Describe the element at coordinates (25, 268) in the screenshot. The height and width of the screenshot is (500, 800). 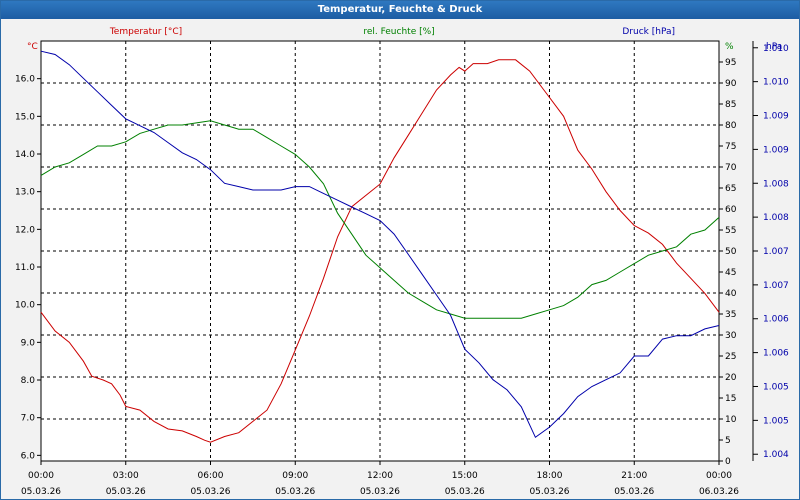
I see `temp-tick-label: 11.0` at that location.